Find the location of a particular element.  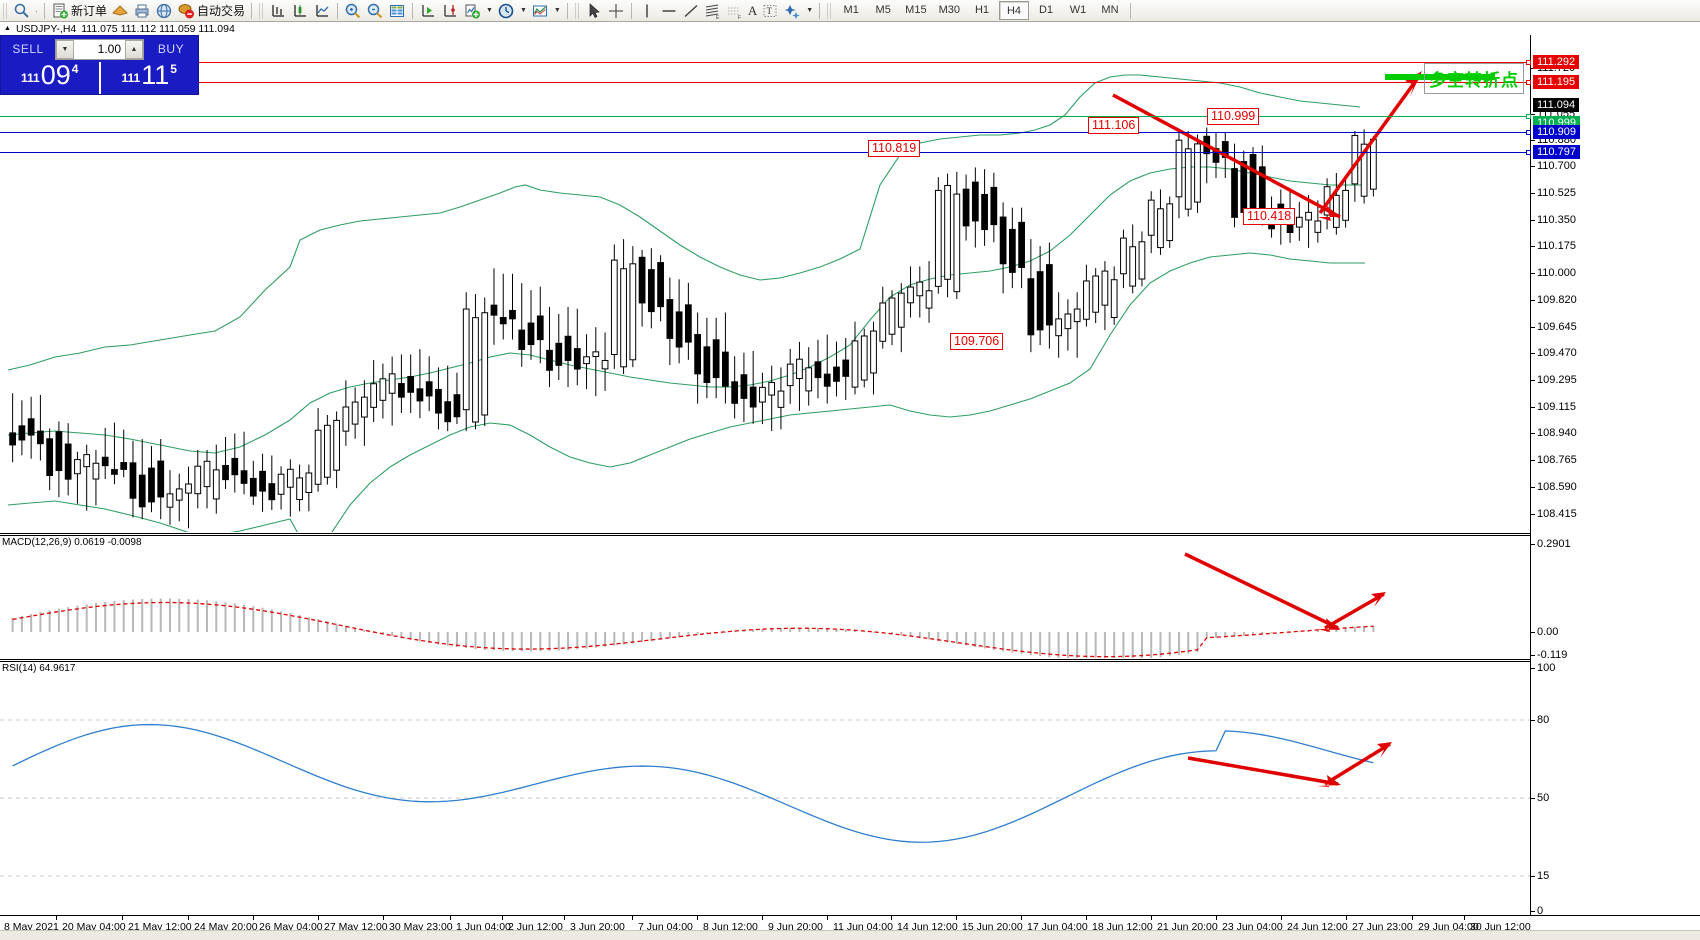

price-axis-tick: 109.115 is located at coordinates (1553, 407).